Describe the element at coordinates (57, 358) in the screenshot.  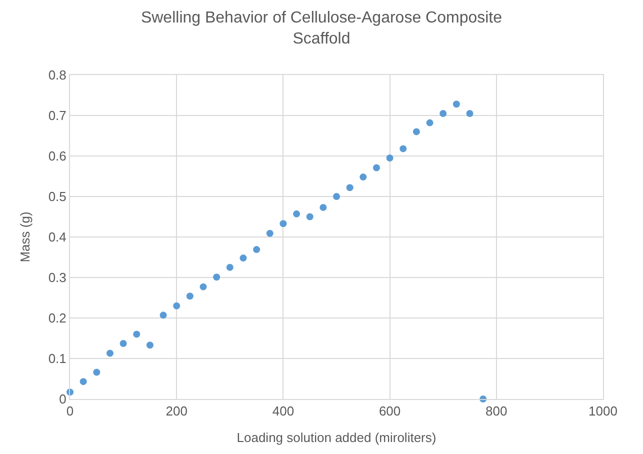
I see `y-tick-label: 0.1` at that location.